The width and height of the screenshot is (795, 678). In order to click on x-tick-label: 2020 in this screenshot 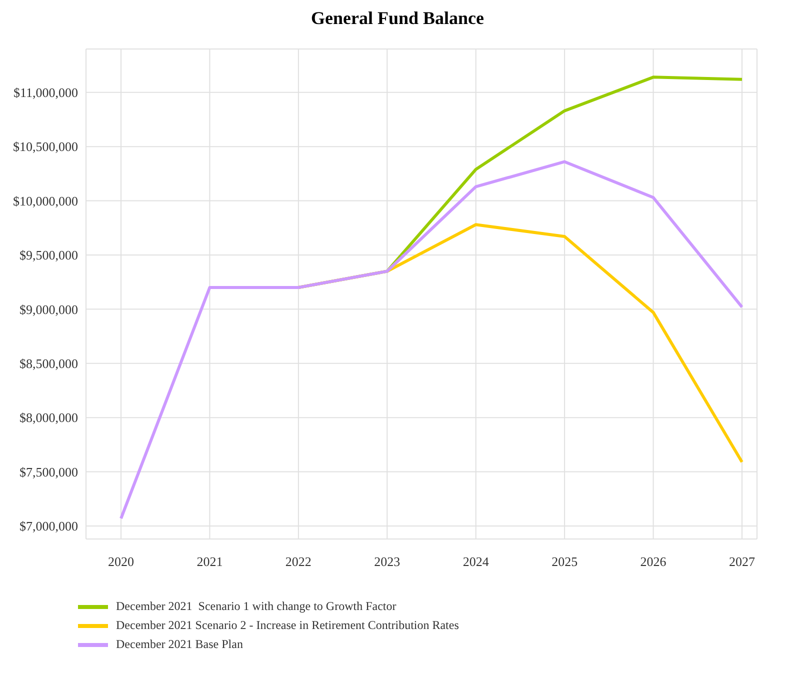, I will do `click(121, 562)`.